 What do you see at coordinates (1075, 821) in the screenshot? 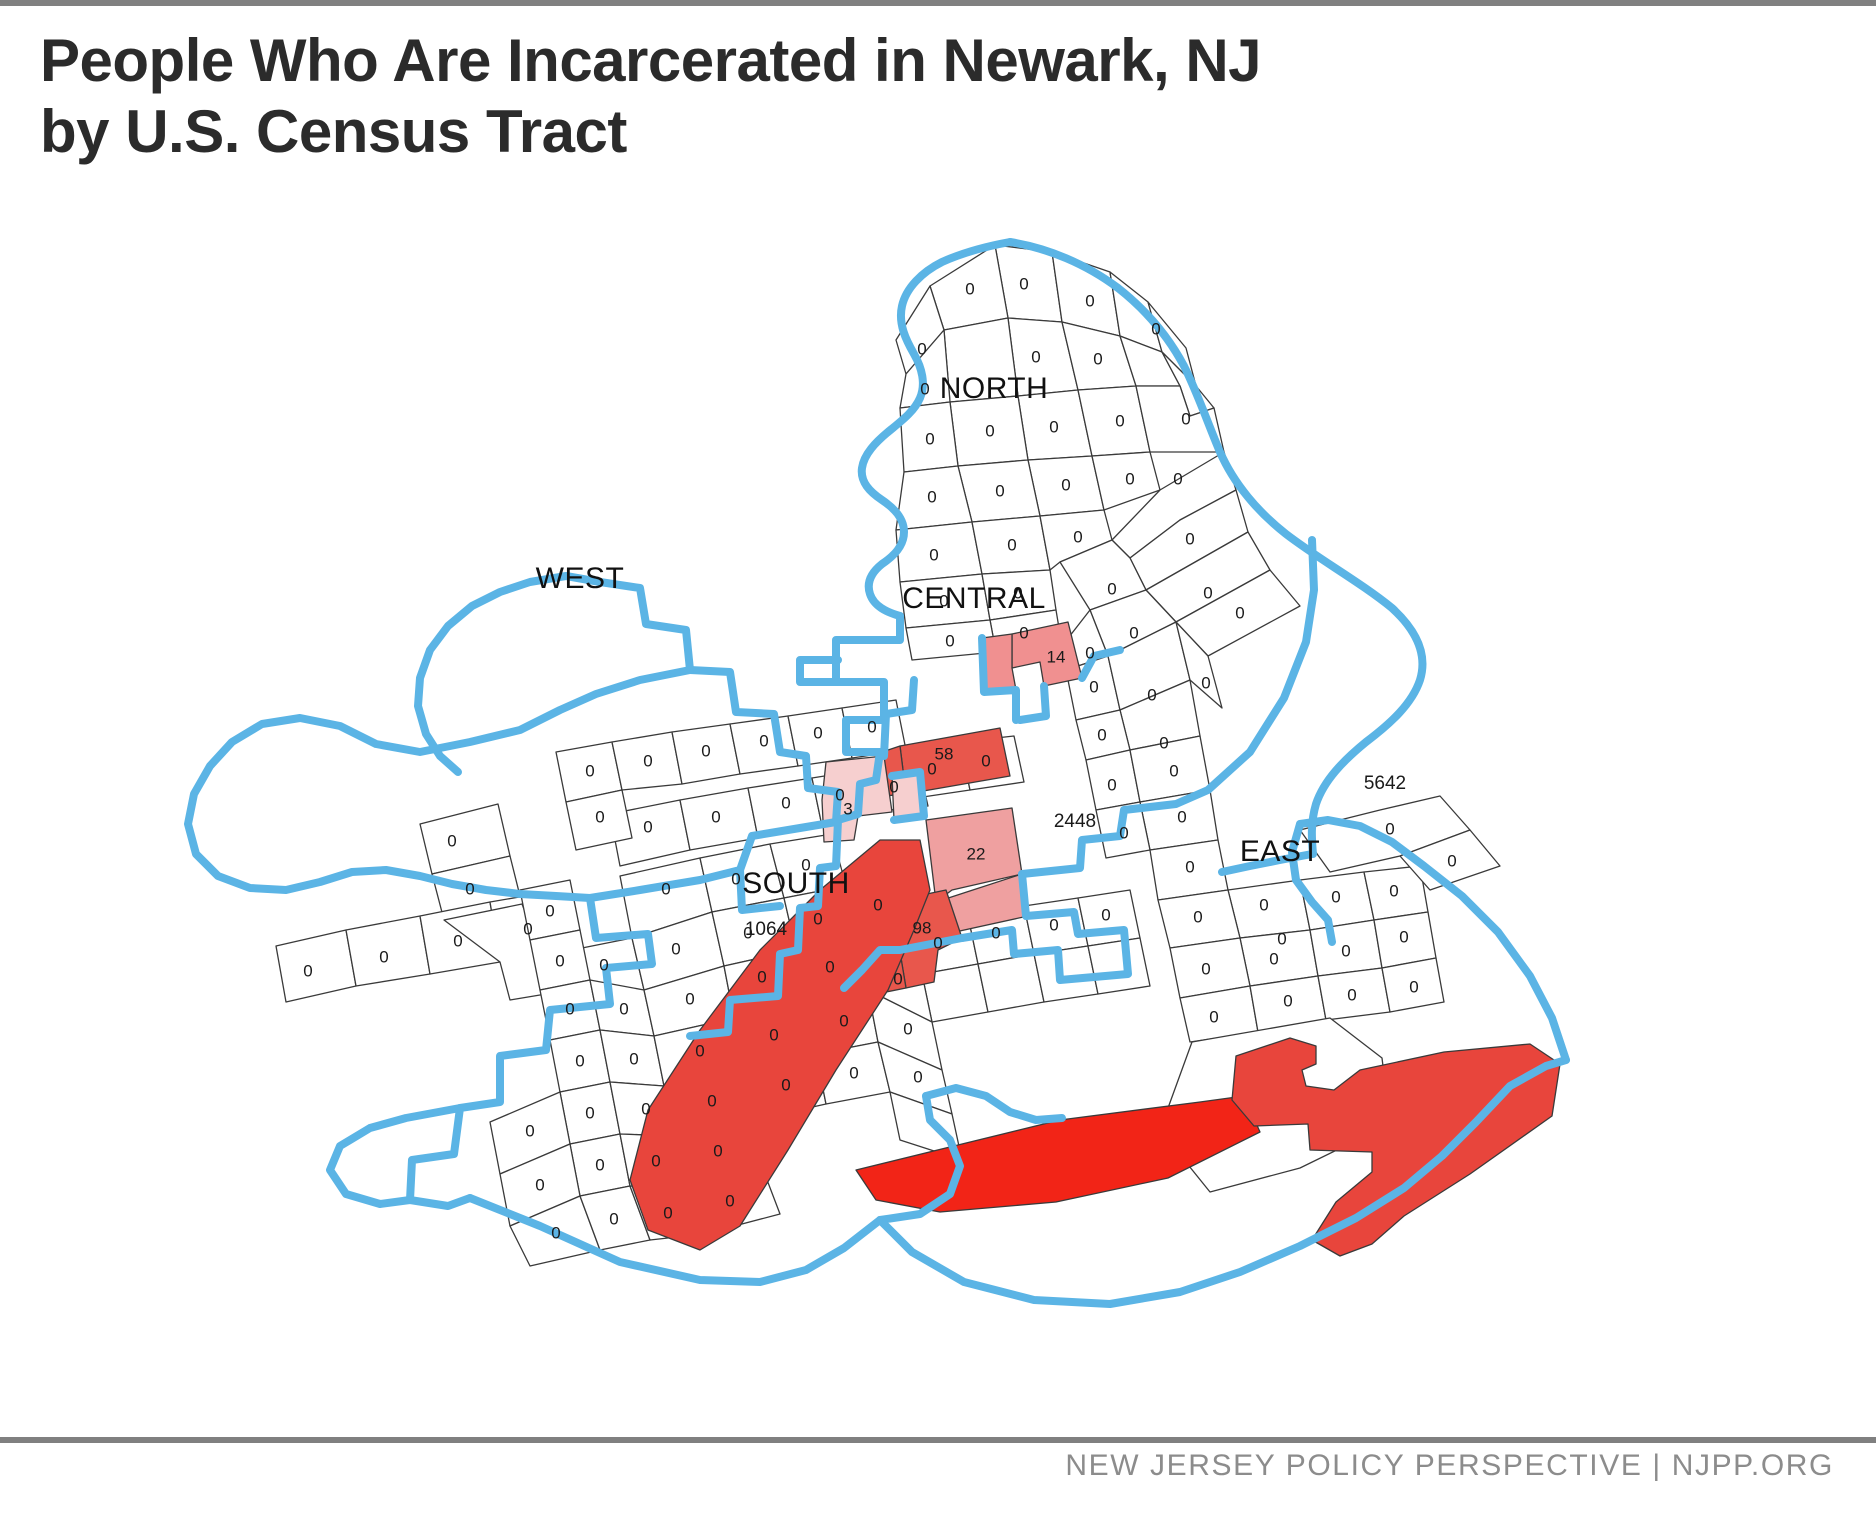
I see `value-label-5642: 2448` at bounding box center [1075, 821].